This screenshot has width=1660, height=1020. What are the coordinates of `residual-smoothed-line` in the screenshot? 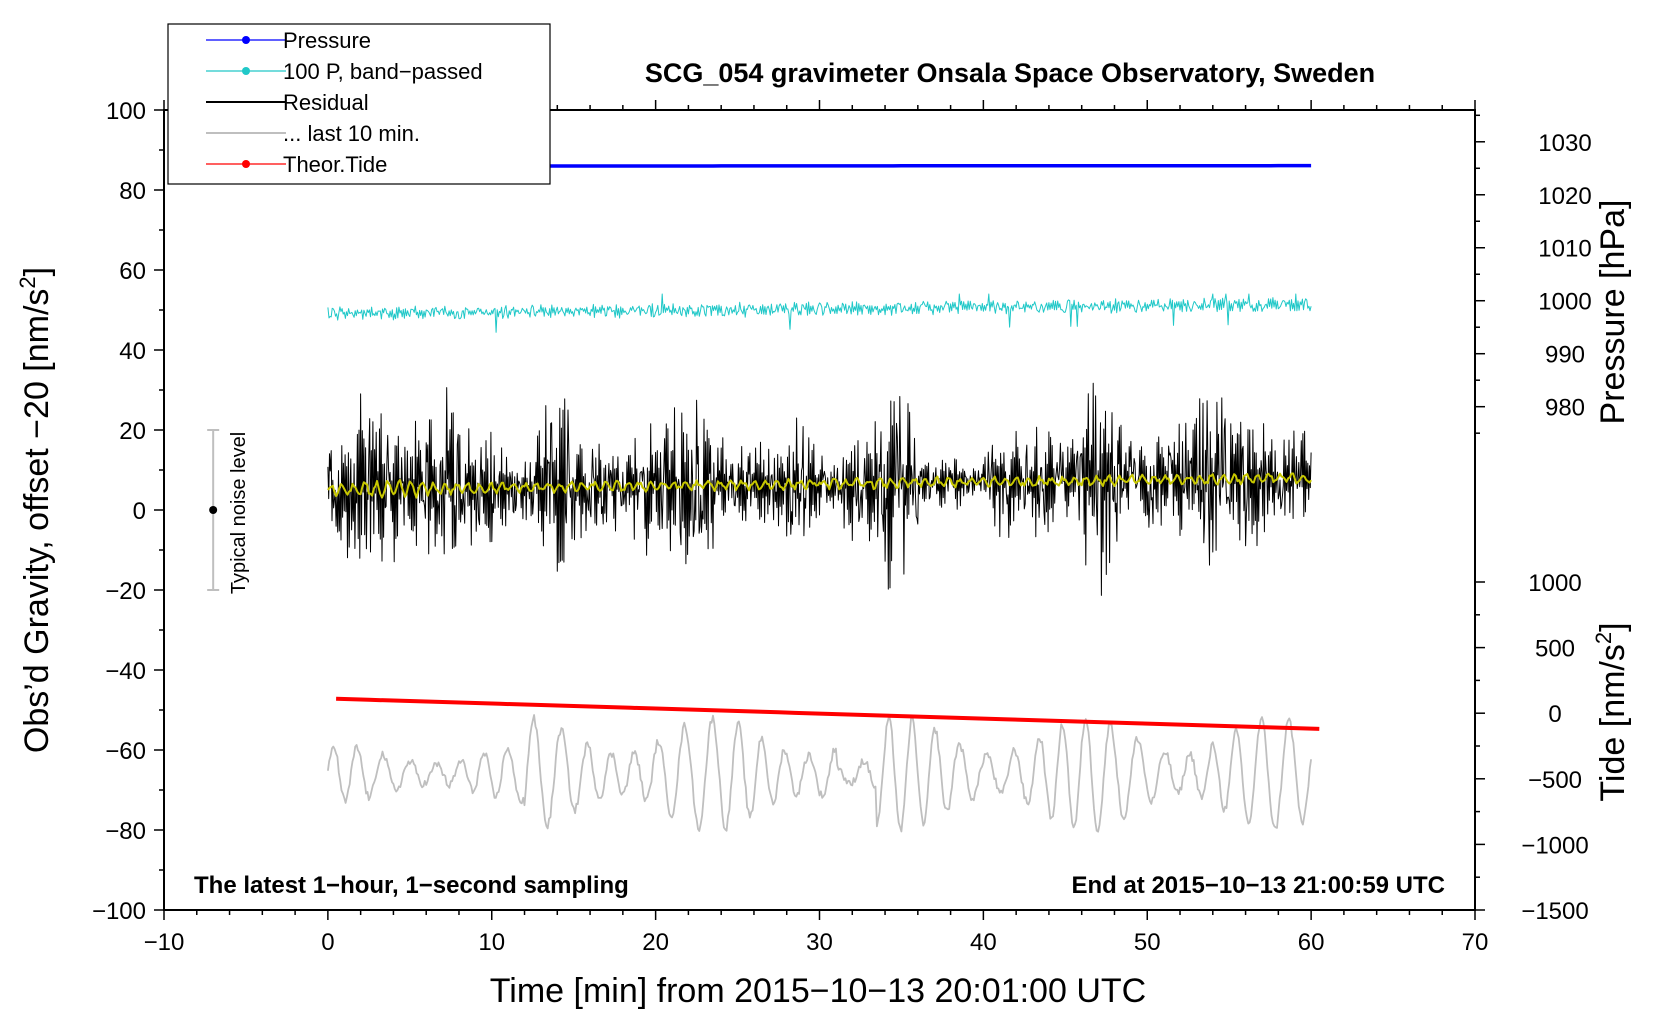 It's located at (819, 485).